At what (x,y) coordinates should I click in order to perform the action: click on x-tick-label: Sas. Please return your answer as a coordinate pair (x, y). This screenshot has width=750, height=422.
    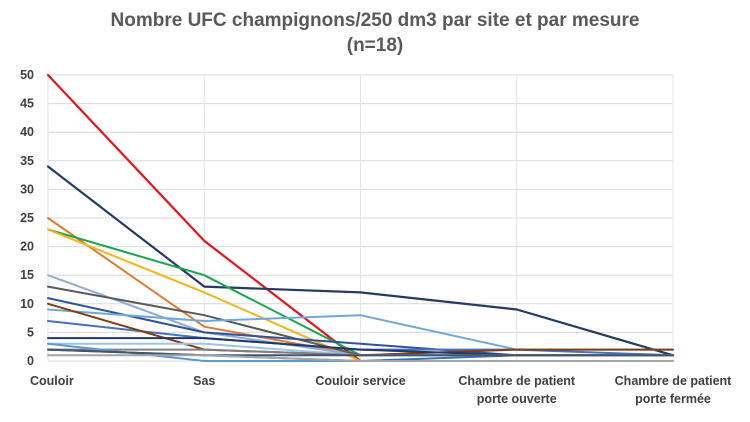
    Looking at the image, I should click on (204, 381).